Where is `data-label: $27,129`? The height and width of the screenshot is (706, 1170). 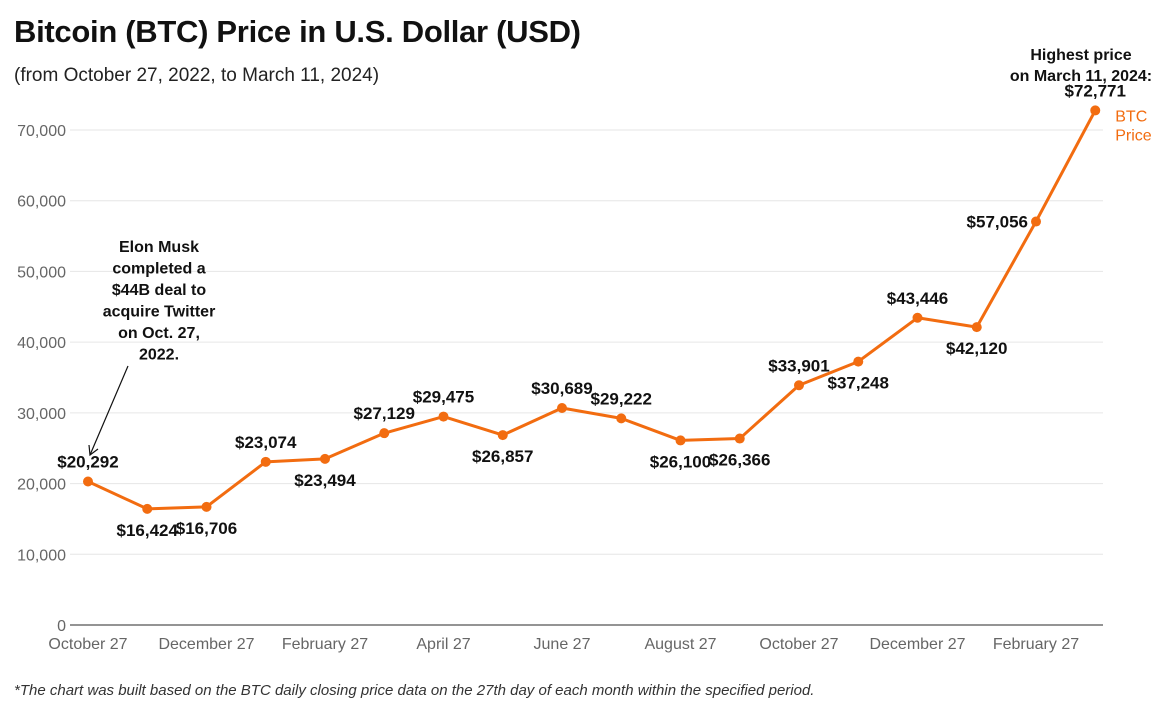 data-label: $27,129 is located at coordinates (384, 413).